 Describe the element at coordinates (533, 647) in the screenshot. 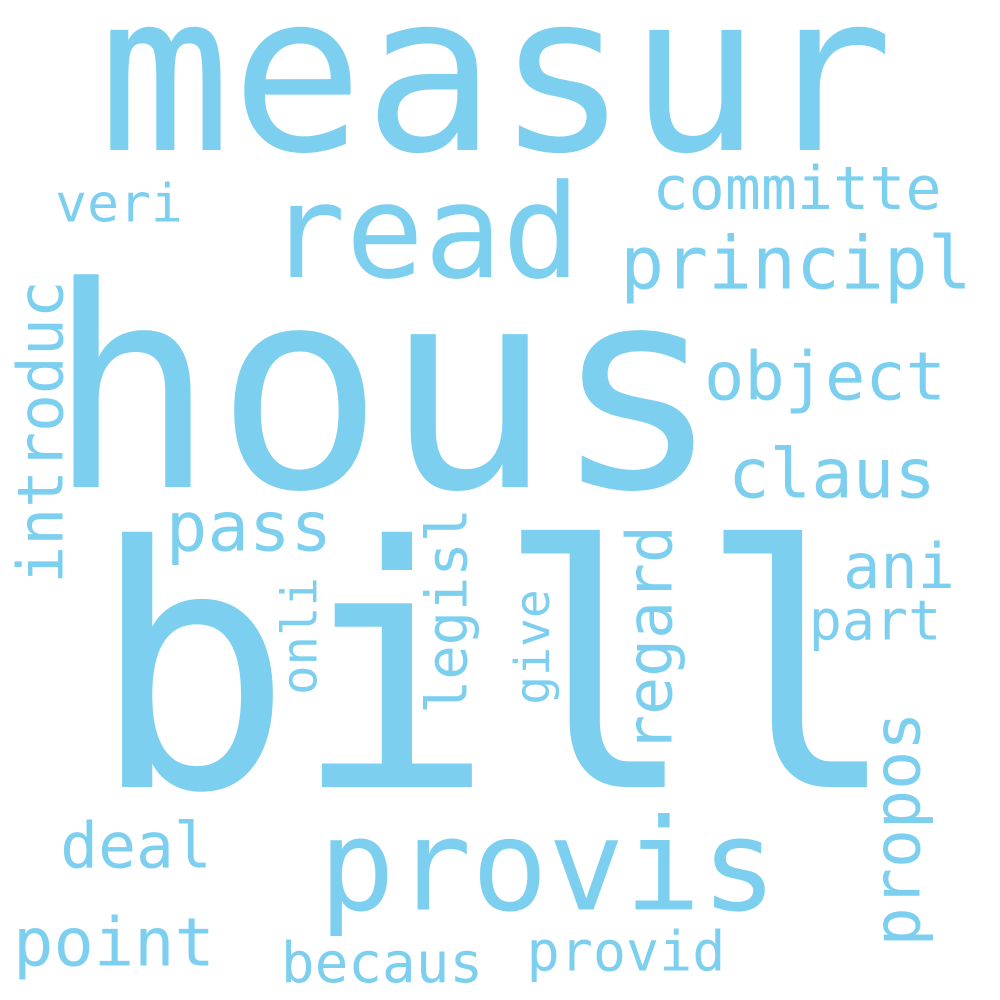

I see `word-give: give` at that location.